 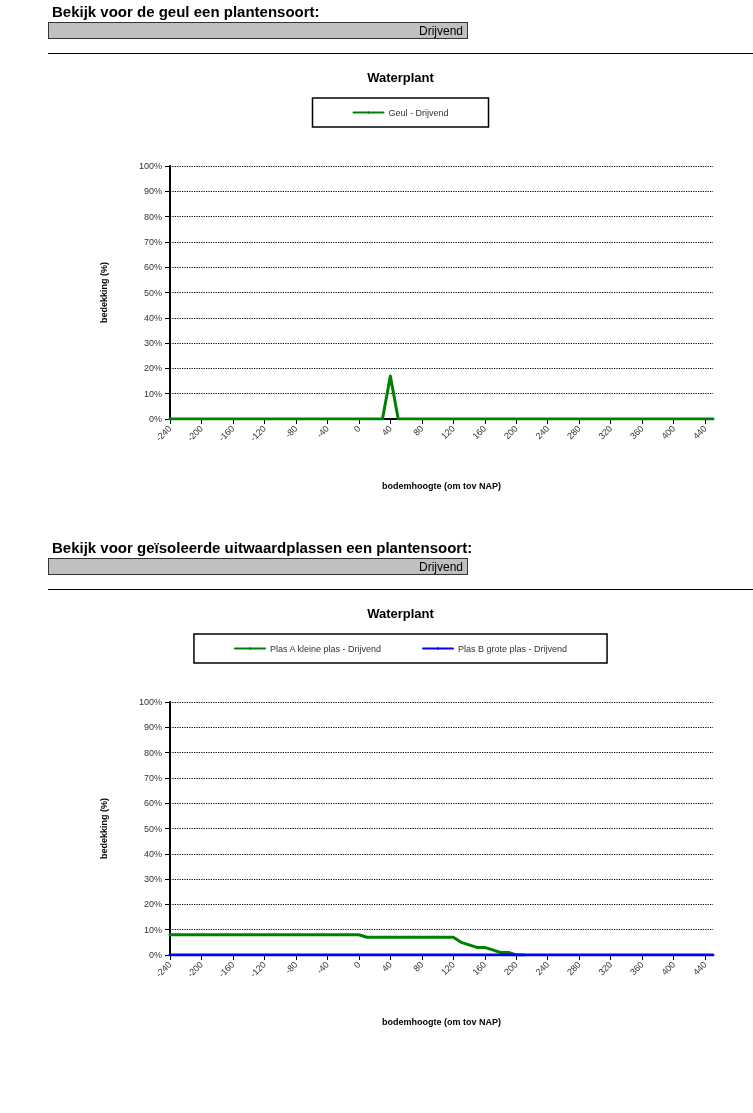 I want to click on legend-label: Plas A kleine plas - Drijvend, so click(x=325, y=648).